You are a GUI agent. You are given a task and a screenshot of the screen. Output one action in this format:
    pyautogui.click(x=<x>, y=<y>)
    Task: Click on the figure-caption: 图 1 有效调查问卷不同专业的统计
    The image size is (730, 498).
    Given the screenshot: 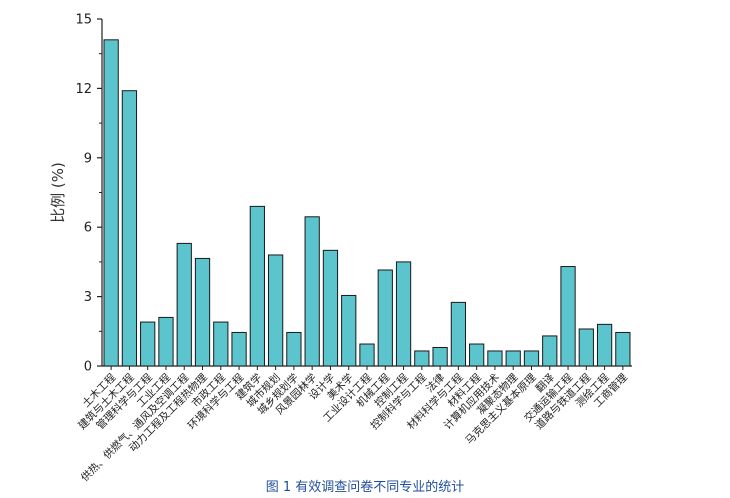 What is the action you would take?
    pyautogui.click(x=365, y=487)
    